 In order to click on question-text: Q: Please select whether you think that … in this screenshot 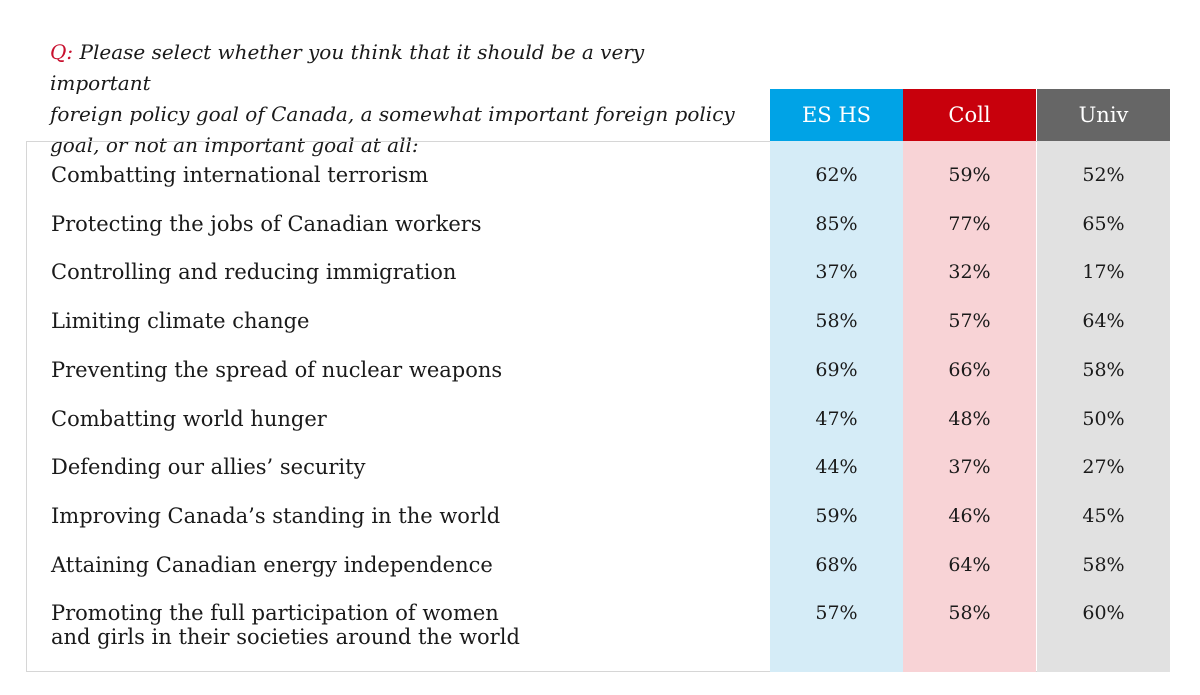, I will do `click(400, 99)`.